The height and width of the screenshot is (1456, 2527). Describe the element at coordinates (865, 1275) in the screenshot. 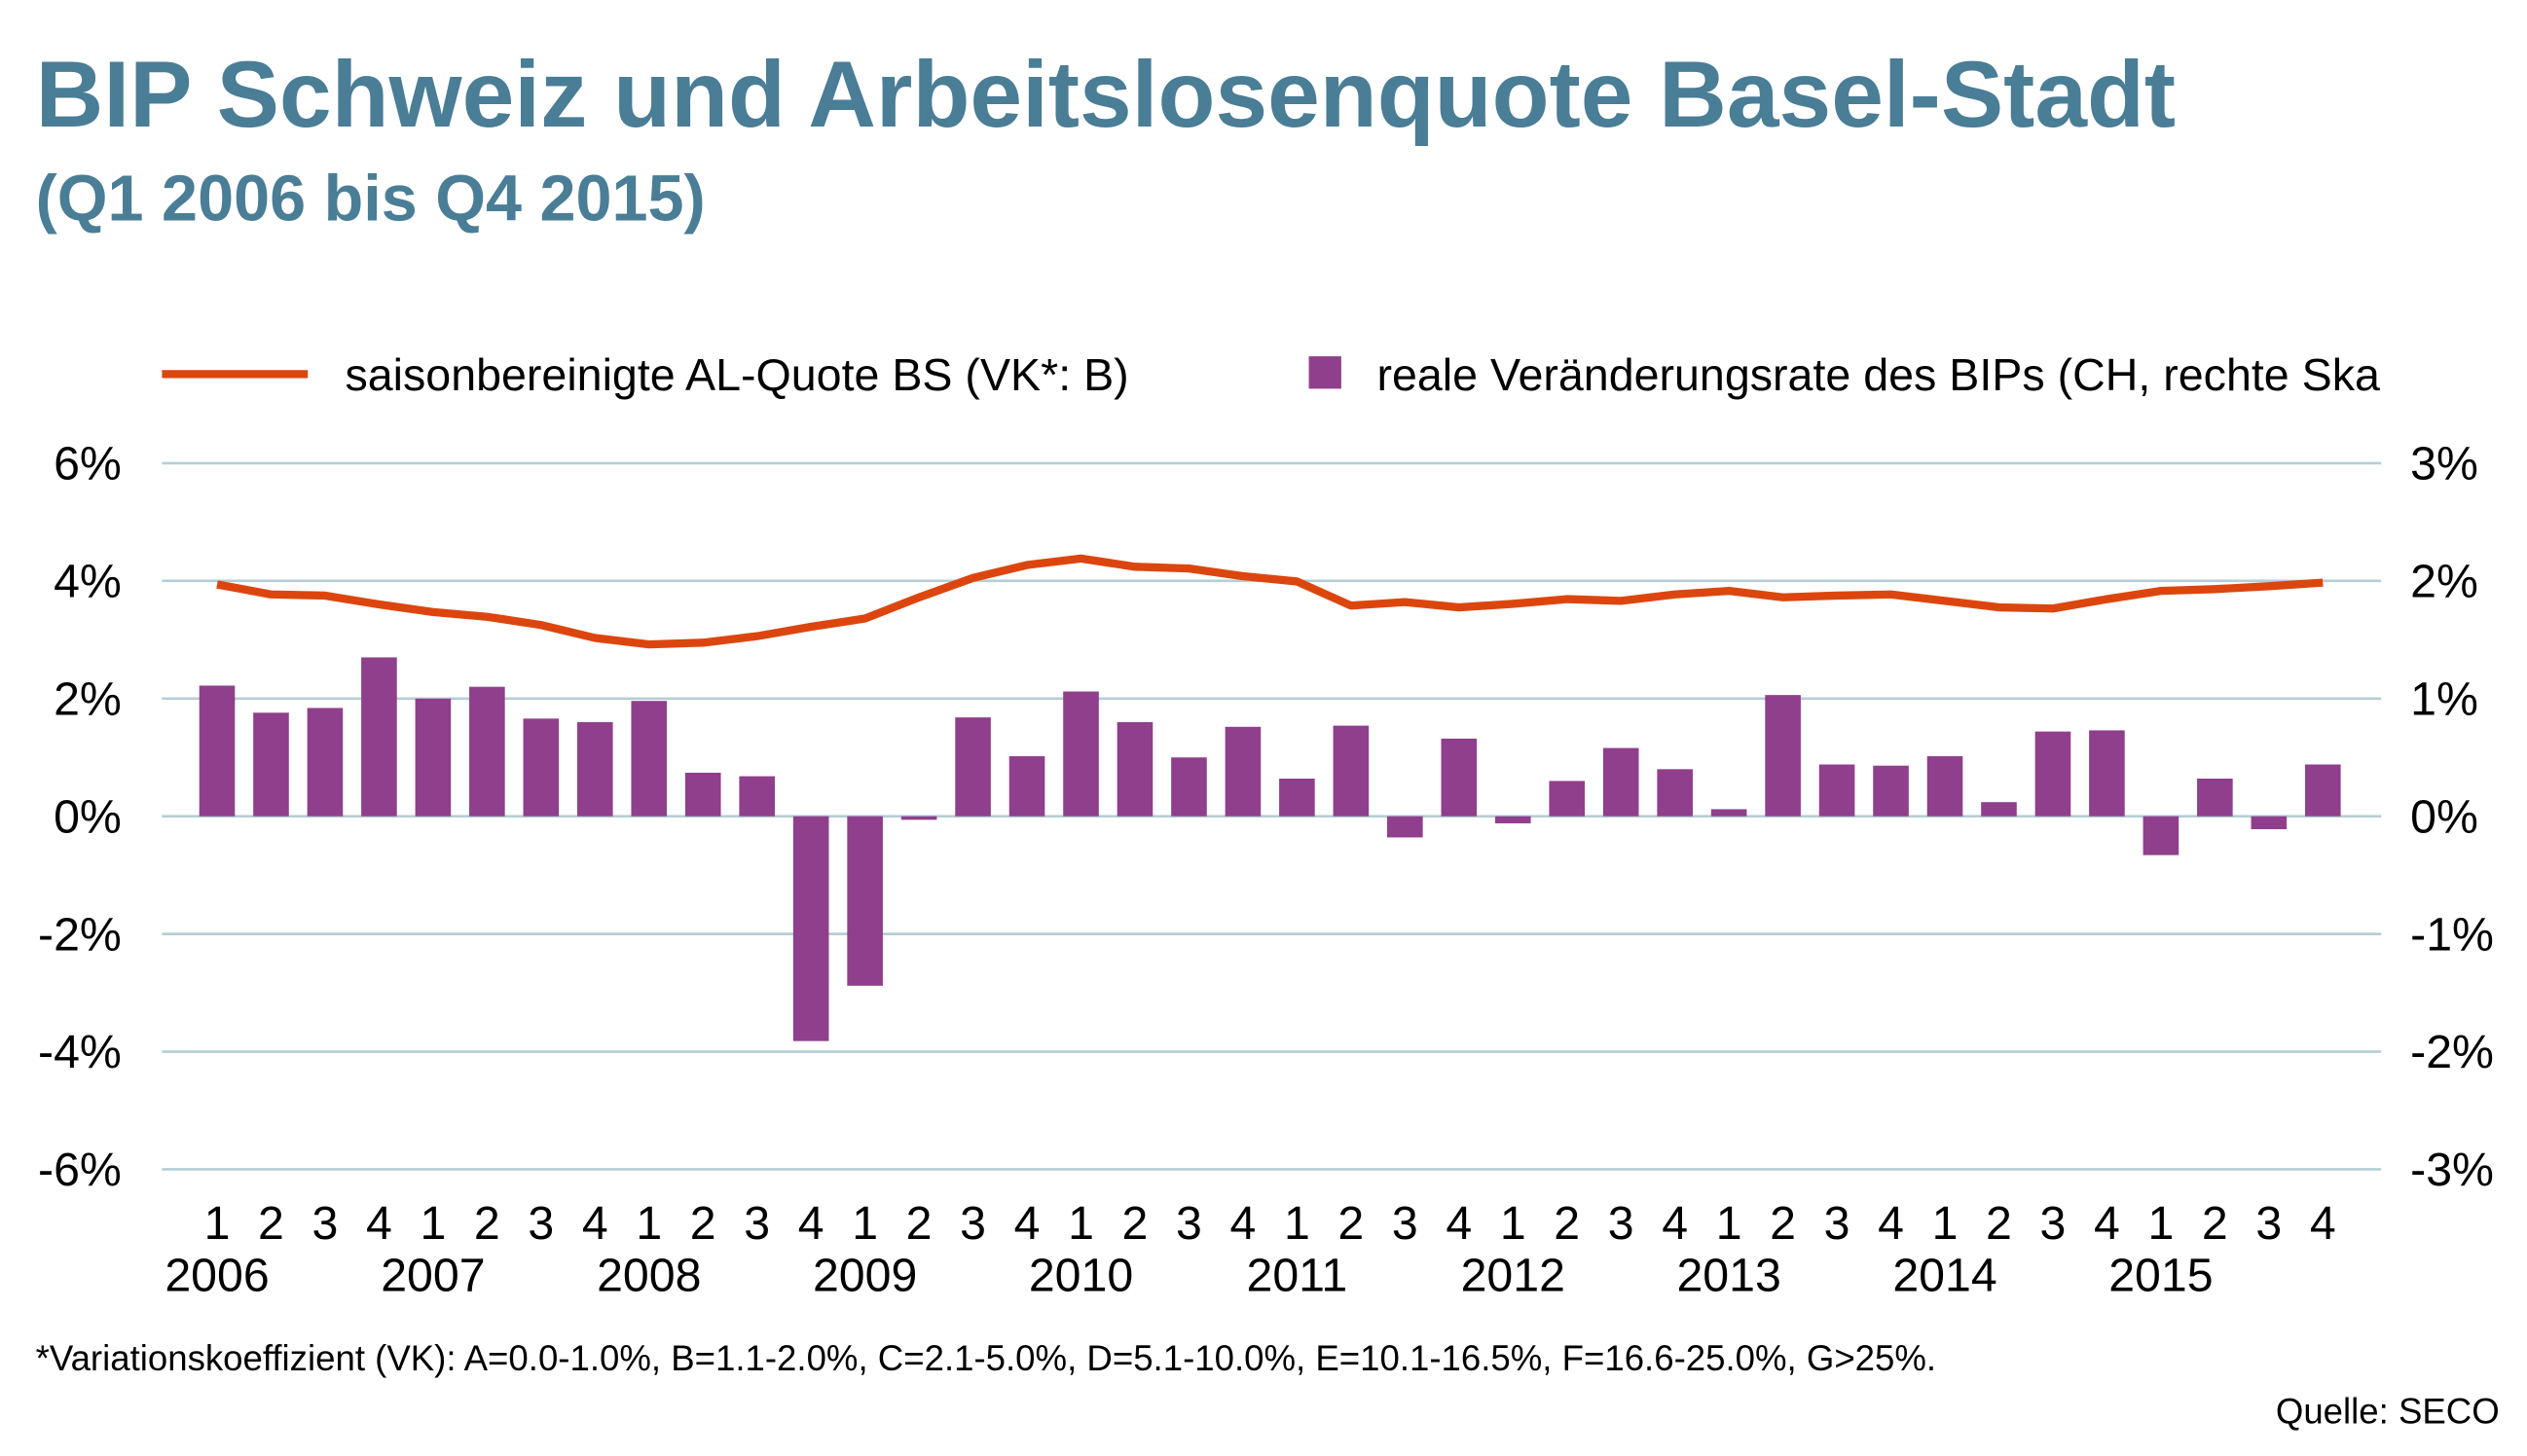

I see `year-label: 2009` at that location.